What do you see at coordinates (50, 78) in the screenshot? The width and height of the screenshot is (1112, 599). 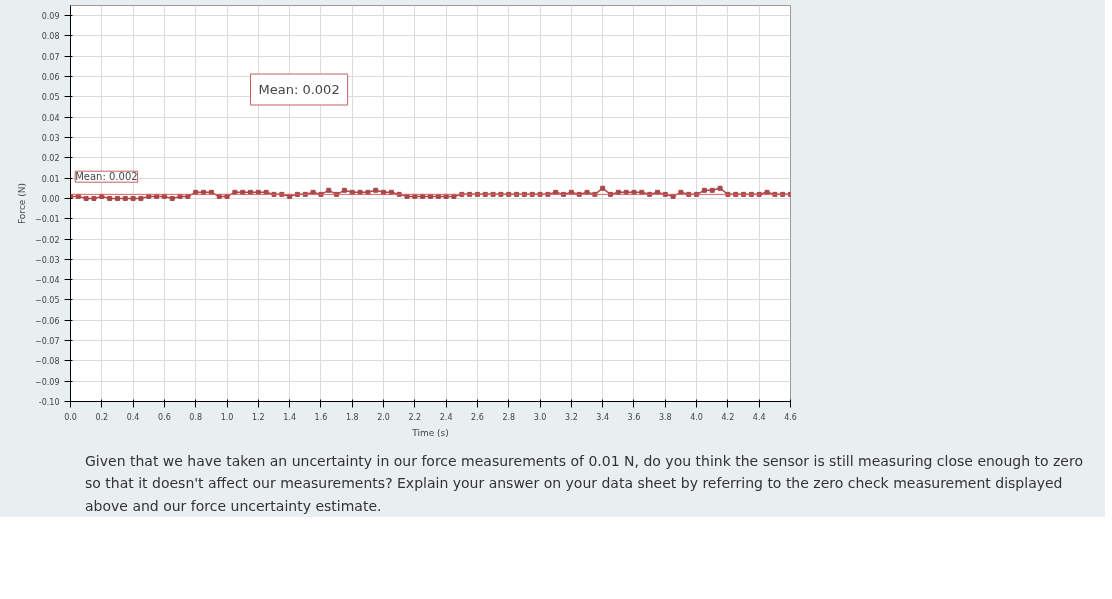 I see `y-tick-label: 0.06` at bounding box center [50, 78].